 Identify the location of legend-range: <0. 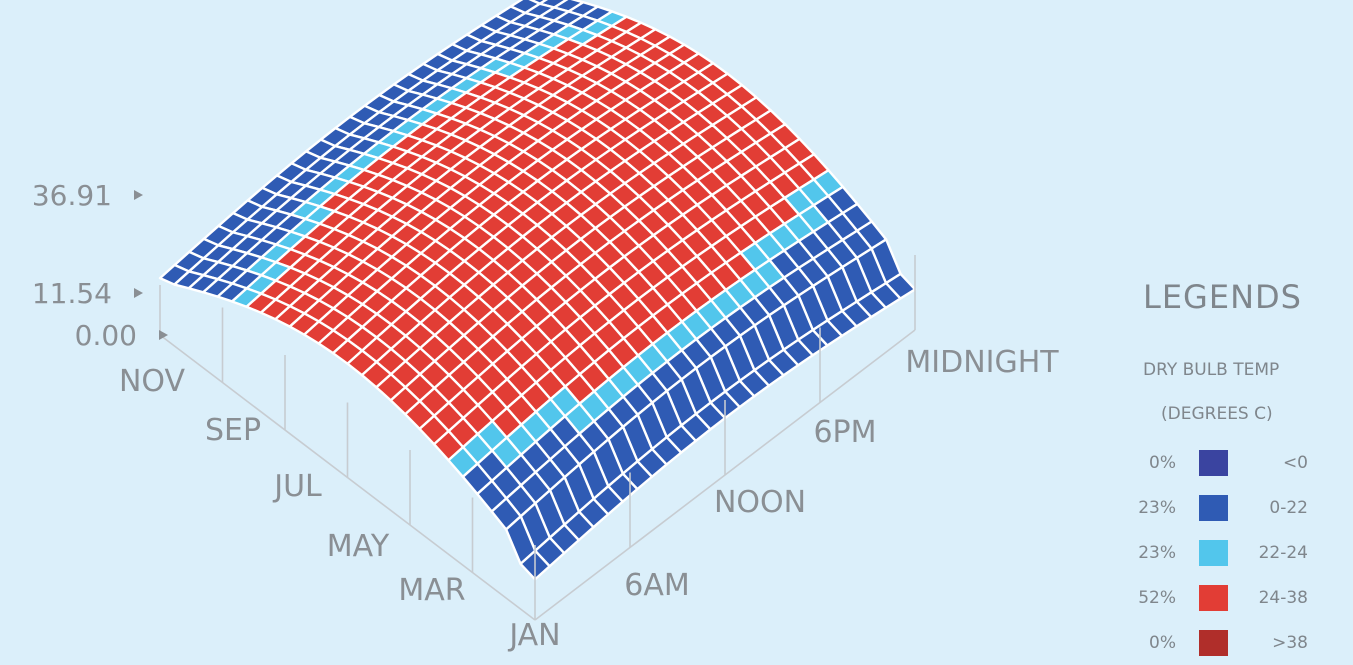
(1295, 463).